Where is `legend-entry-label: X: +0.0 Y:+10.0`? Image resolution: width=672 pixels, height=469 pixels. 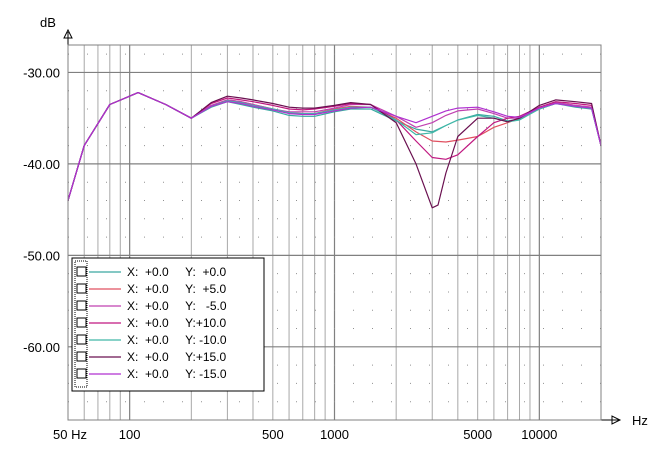 legend-entry-label: X: +0.0 Y:+10.0 is located at coordinates (177, 323).